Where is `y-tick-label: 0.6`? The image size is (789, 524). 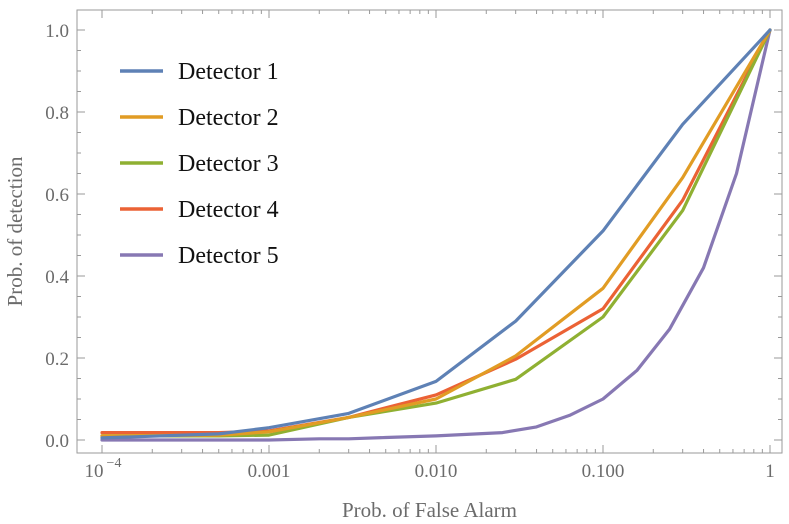
y-tick-label: 0.6 is located at coordinates (57, 195).